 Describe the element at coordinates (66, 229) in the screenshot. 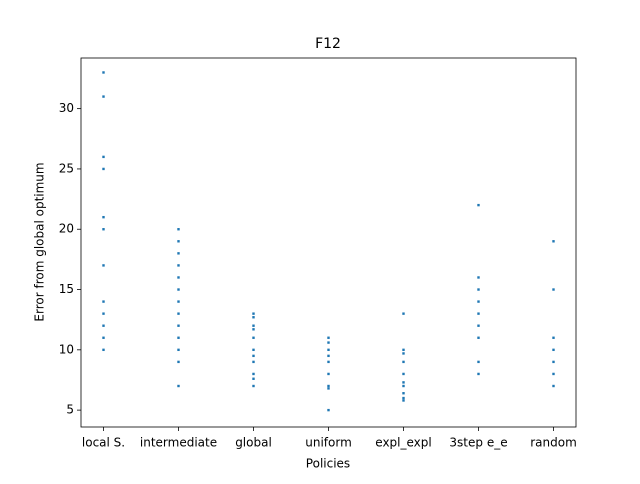

I see `y-tick-label: 20` at that location.